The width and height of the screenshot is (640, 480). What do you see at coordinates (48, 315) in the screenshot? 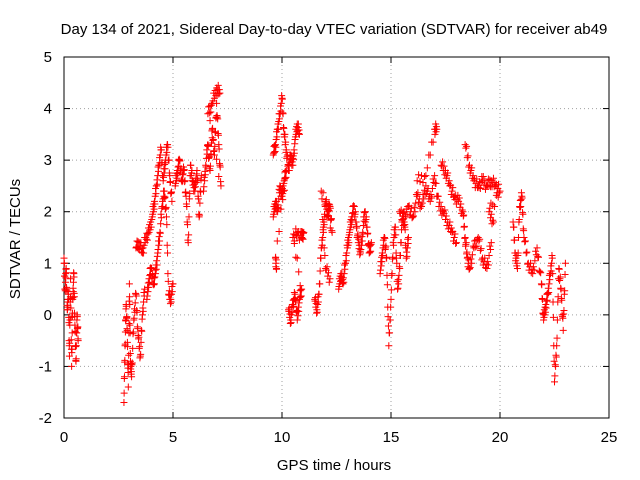
I see `y-tick-label: 0` at bounding box center [48, 315].